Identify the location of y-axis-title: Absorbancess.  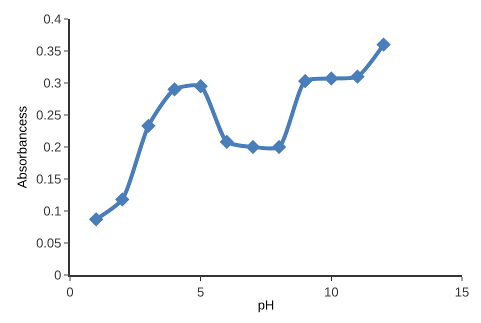
(22, 146).